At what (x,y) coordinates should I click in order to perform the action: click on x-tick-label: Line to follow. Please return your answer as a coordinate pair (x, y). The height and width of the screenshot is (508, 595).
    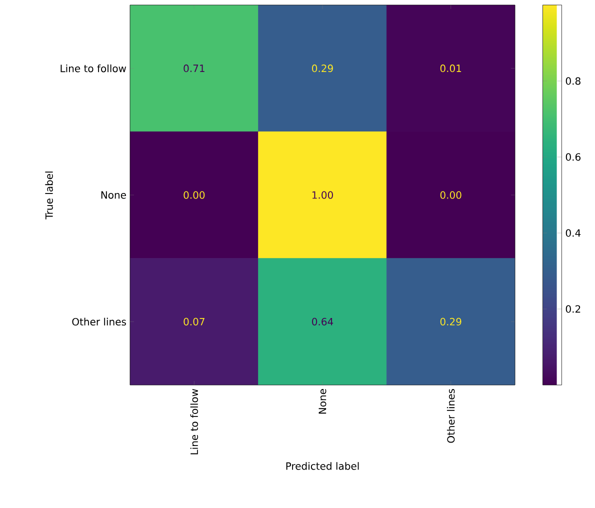
    Looking at the image, I should click on (194, 421).